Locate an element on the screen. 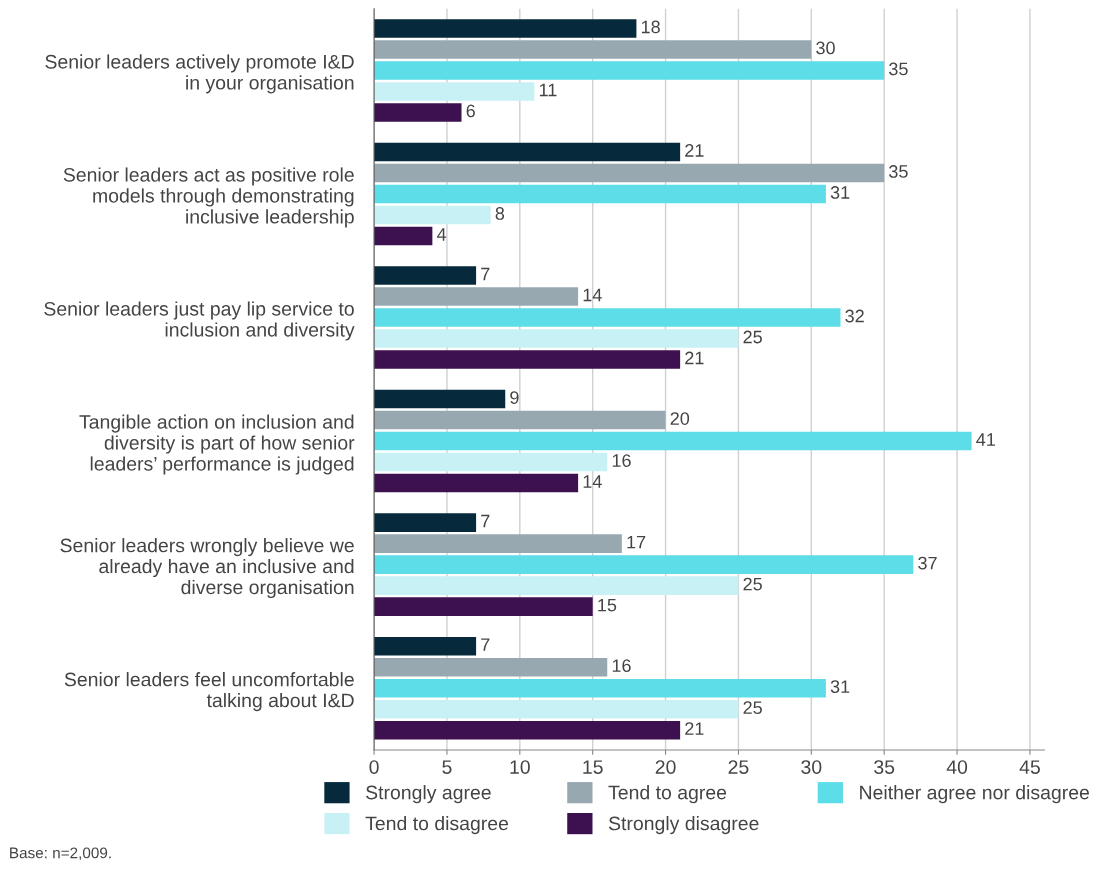  x-tick-label: 40 is located at coordinates (957, 767).